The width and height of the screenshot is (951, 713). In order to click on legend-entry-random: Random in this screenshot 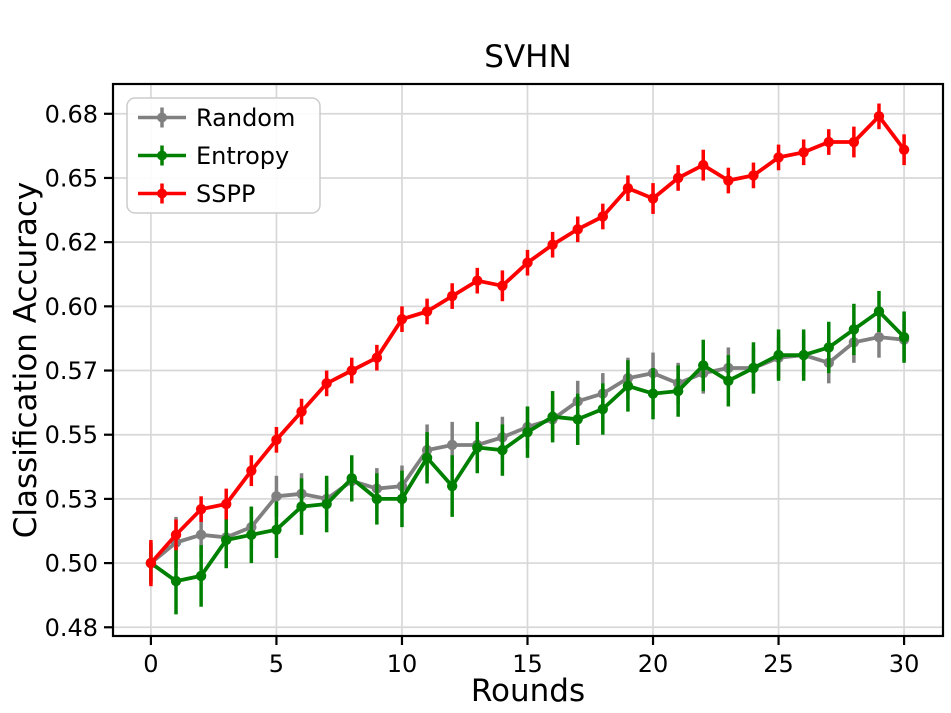, I will do `click(216, 118)`.